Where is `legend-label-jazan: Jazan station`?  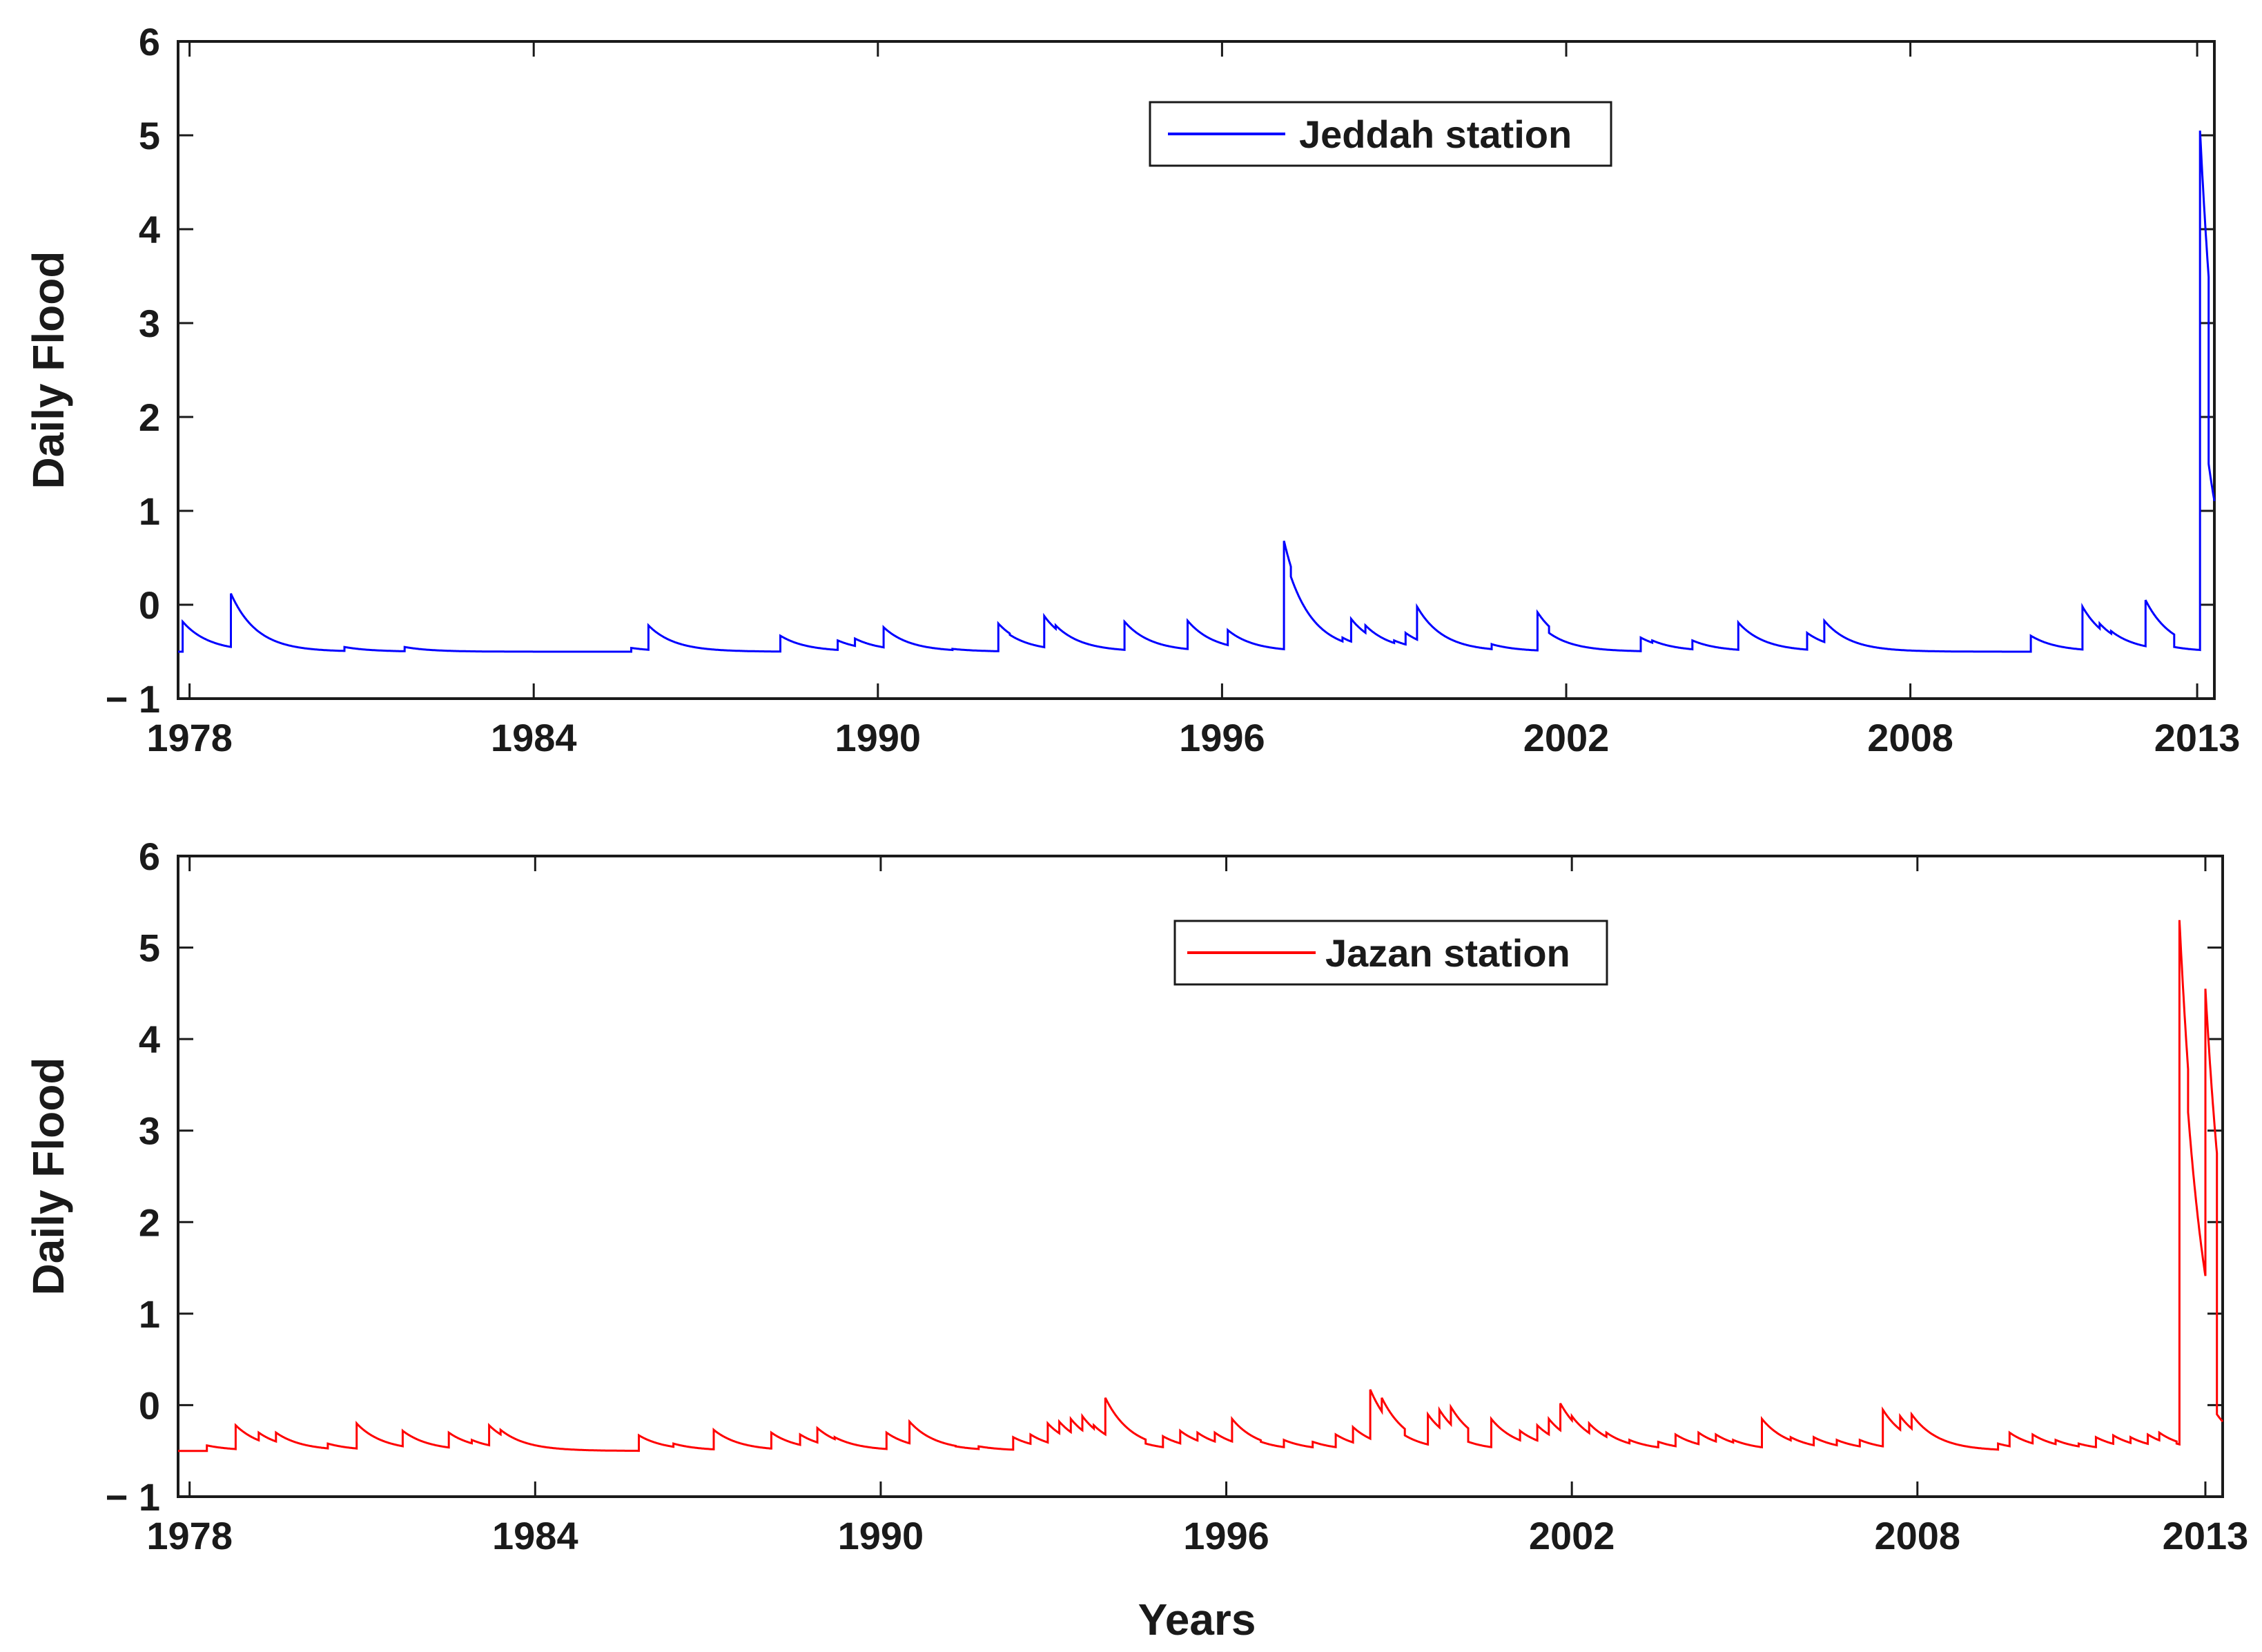 legend-label-jazan: Jazan station is located at coordinates (1447, 953).